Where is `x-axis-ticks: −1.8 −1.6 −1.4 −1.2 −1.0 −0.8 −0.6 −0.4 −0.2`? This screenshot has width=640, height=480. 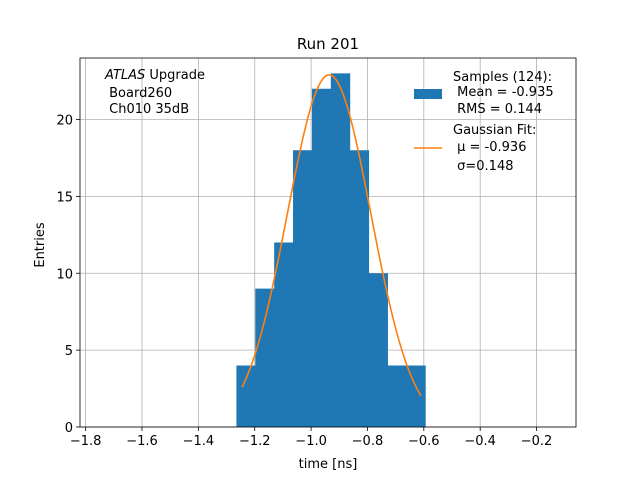 x-axis-ticks: −1.8 −1.6 −1.4 −1.2 −1.0 −0.8 −0.6 −0.4 −0.2 is located at coordinates (311, 438).